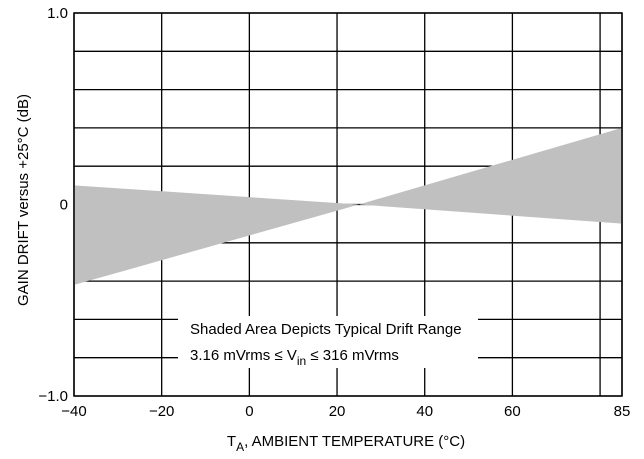 Image resolution: width=644 pixels, height=459 pixels. What do you see at coordinates (354, 441) in the screenshot?
I see `x-axis-label-rest: , AMBIENT TEMPERATURE (°C)` at bounding box center [354, 441].